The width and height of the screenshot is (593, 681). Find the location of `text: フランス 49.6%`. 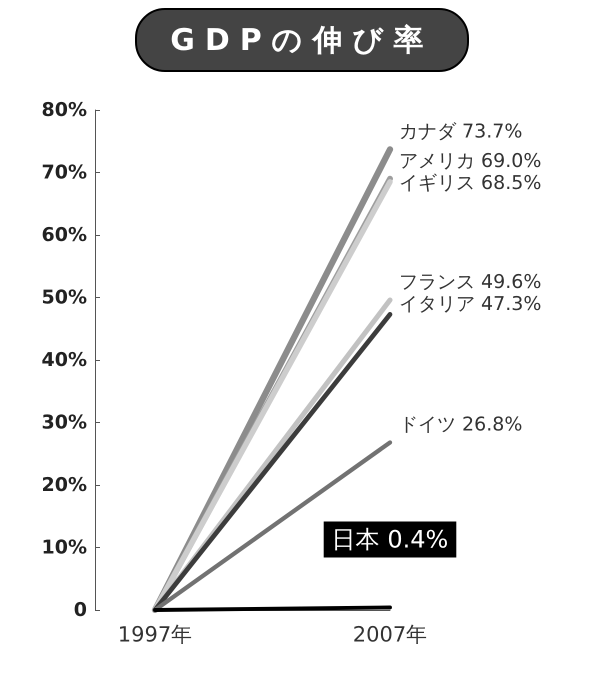

text: フランス 49.6% is located at coordinates (470, 282).